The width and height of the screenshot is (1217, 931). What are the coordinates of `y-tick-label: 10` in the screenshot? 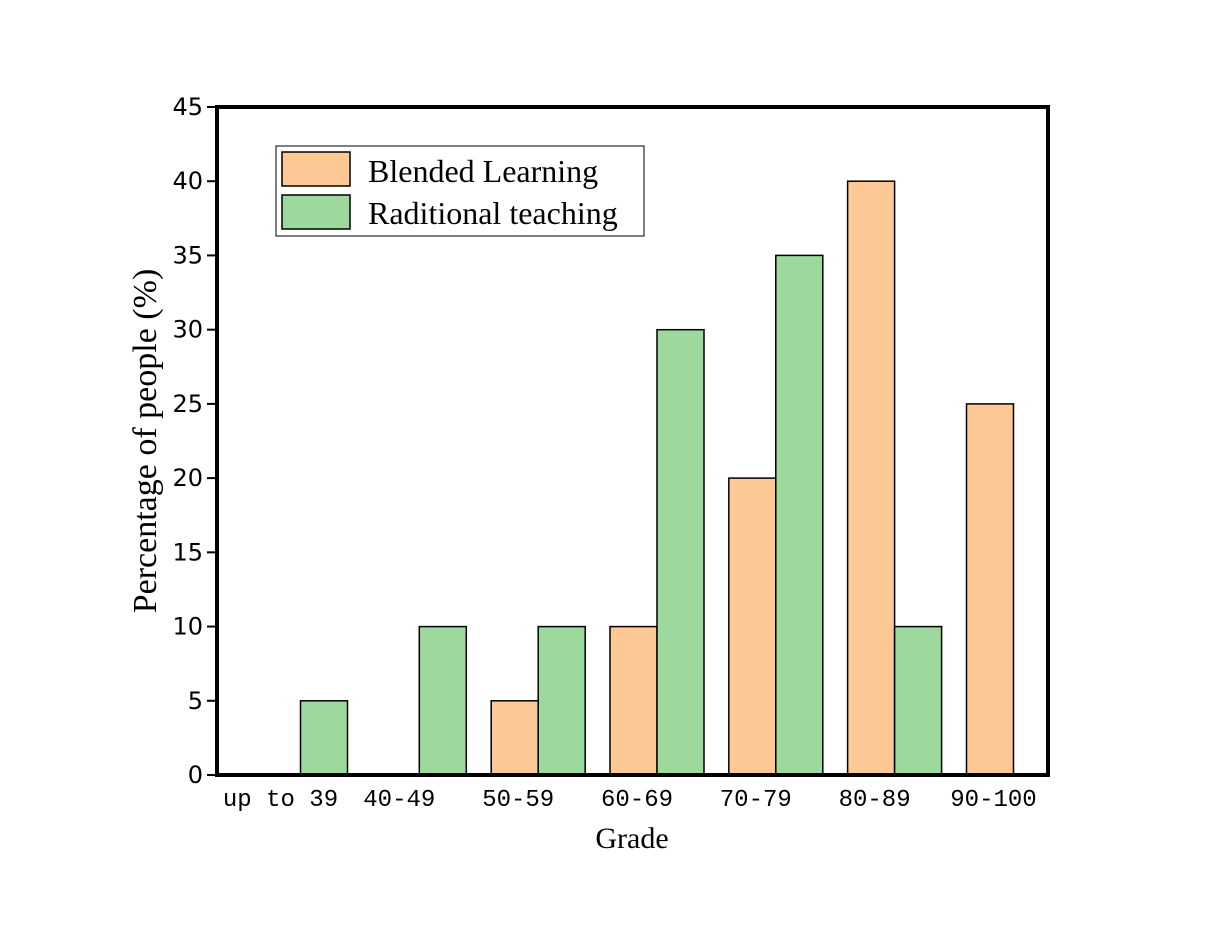 It's located at (187, 627).